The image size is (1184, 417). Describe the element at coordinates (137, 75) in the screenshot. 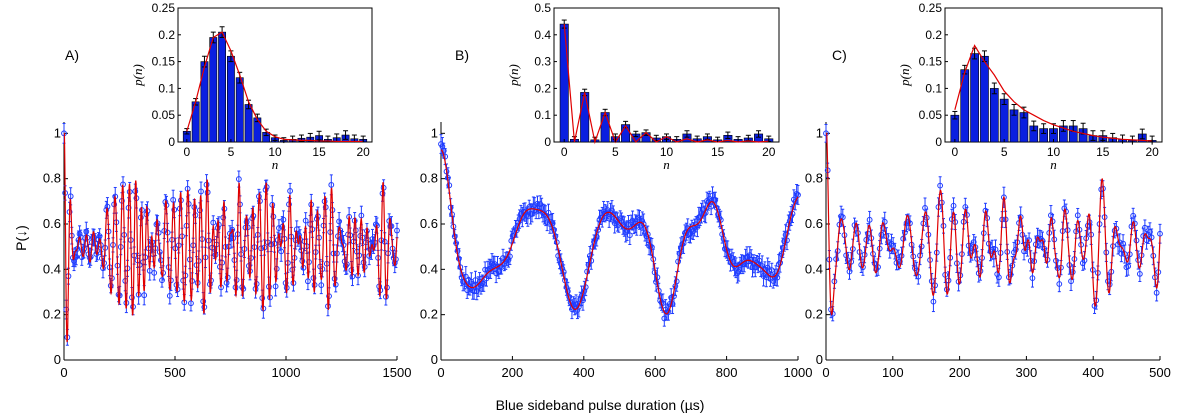

I see `inset-y-axis-title: p(n)` at that location.